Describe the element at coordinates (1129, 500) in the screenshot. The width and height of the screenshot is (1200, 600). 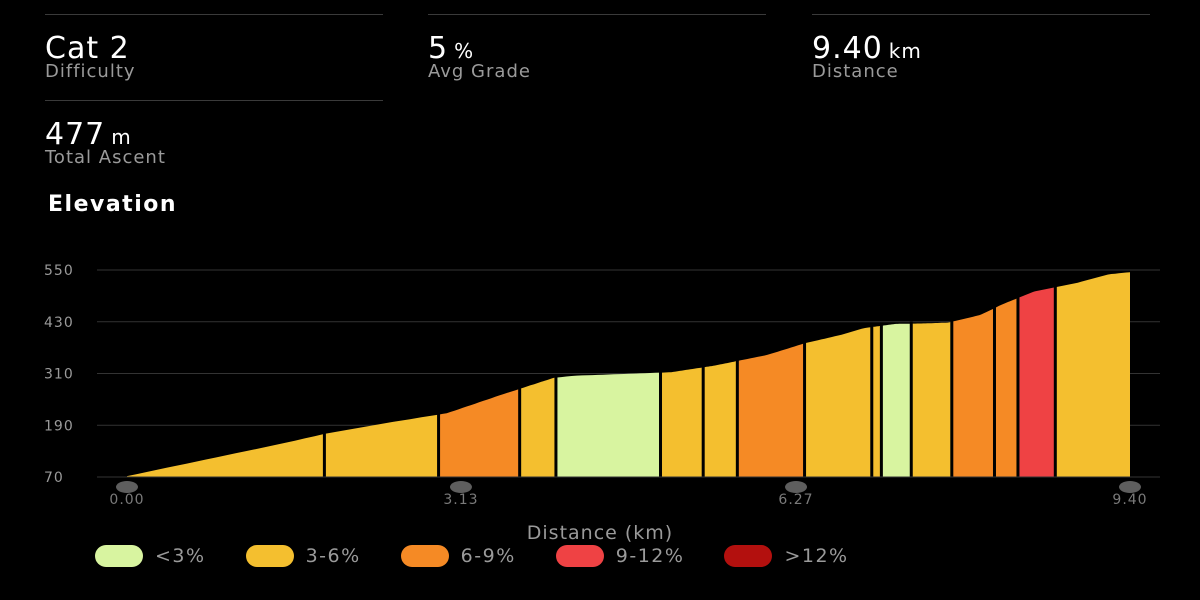
I see `x-tick-label: 9.40` at that location.